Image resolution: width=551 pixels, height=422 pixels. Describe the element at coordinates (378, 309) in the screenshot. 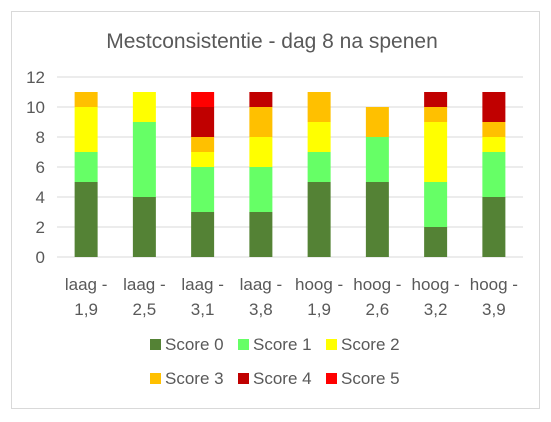

I see `x-category-label-6-line-2: 2,6` at that location.